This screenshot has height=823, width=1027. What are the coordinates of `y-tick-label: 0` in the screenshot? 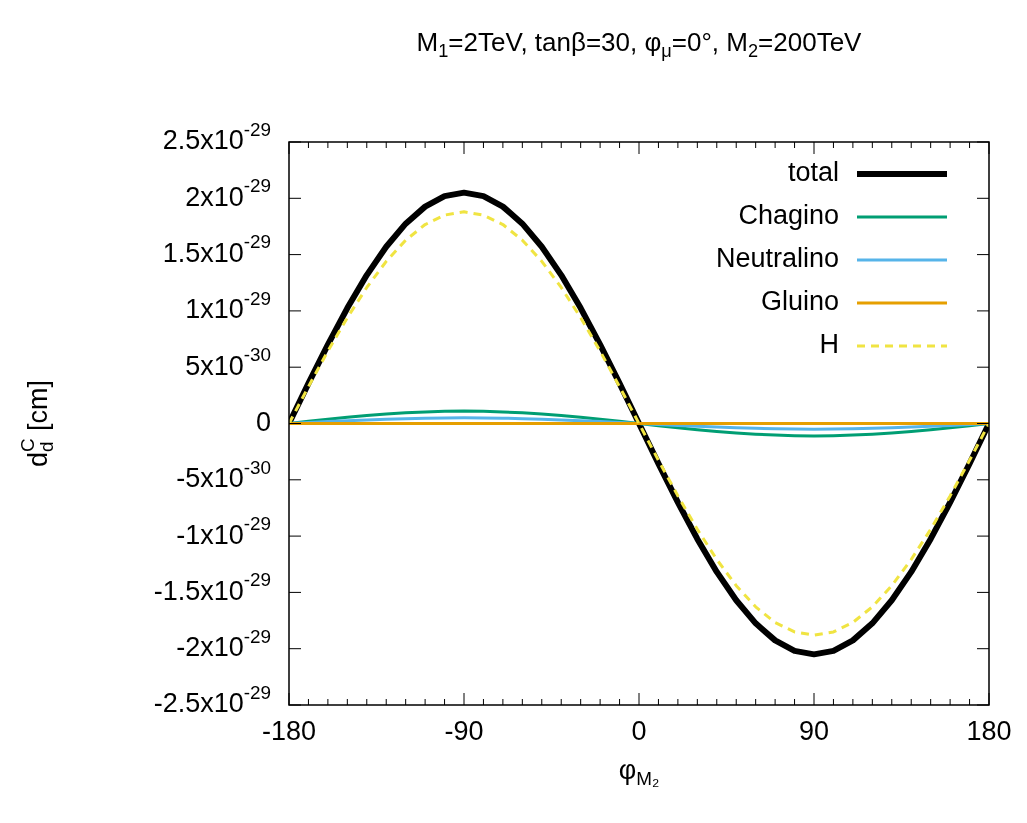 It's located at (263, 421).